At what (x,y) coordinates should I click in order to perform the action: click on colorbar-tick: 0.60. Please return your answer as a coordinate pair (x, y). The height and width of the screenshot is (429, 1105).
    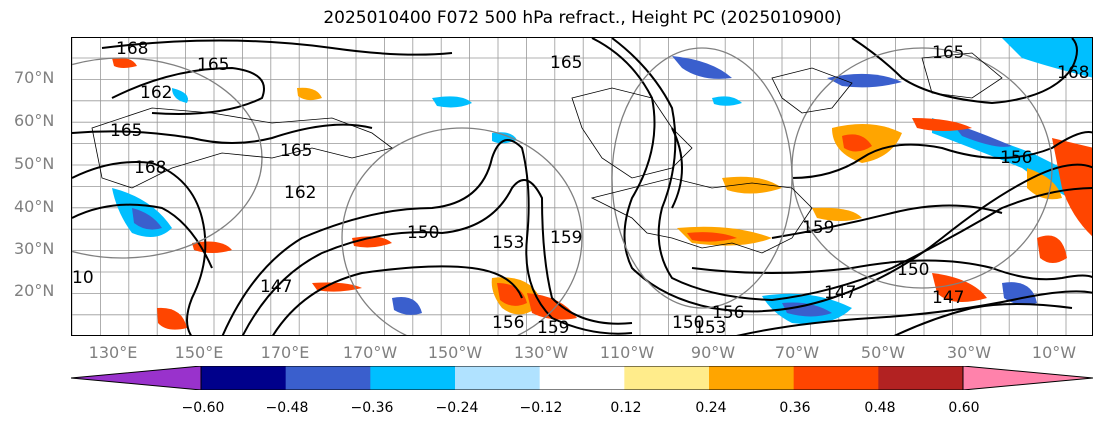
    Looking at the image, I should click on (964, 408).